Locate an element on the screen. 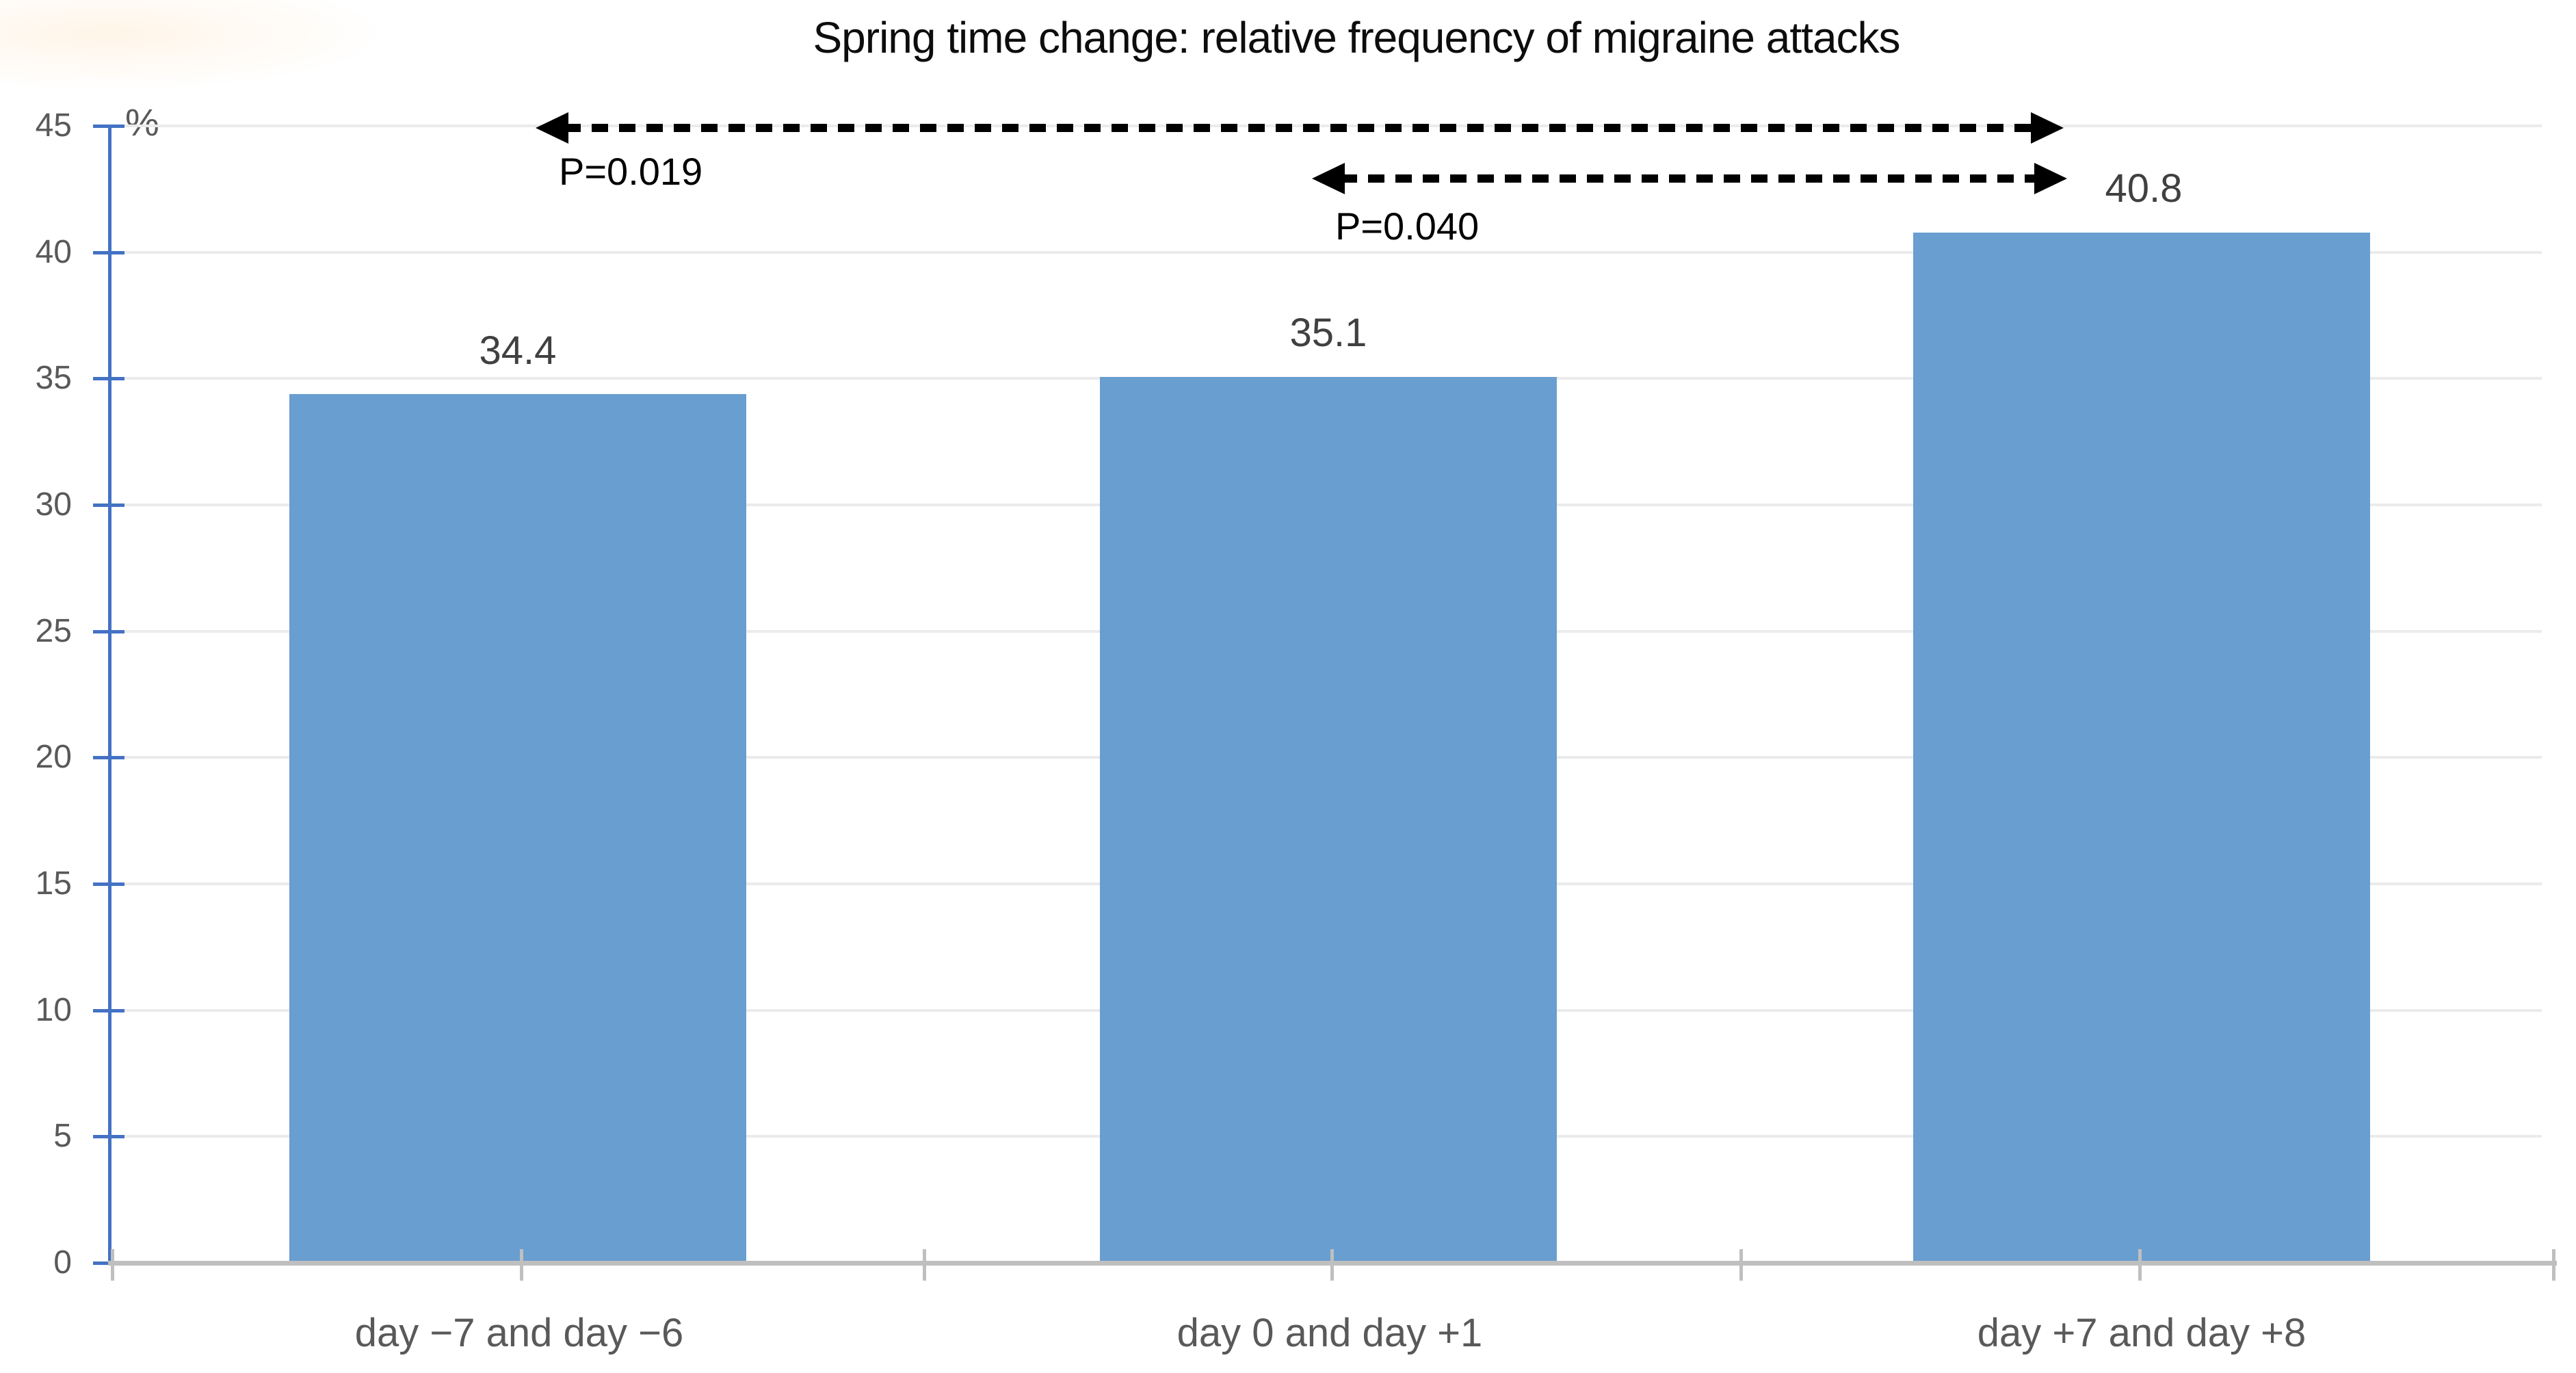  y-tick-label-45: 45 is located at coordinates (53, 125).